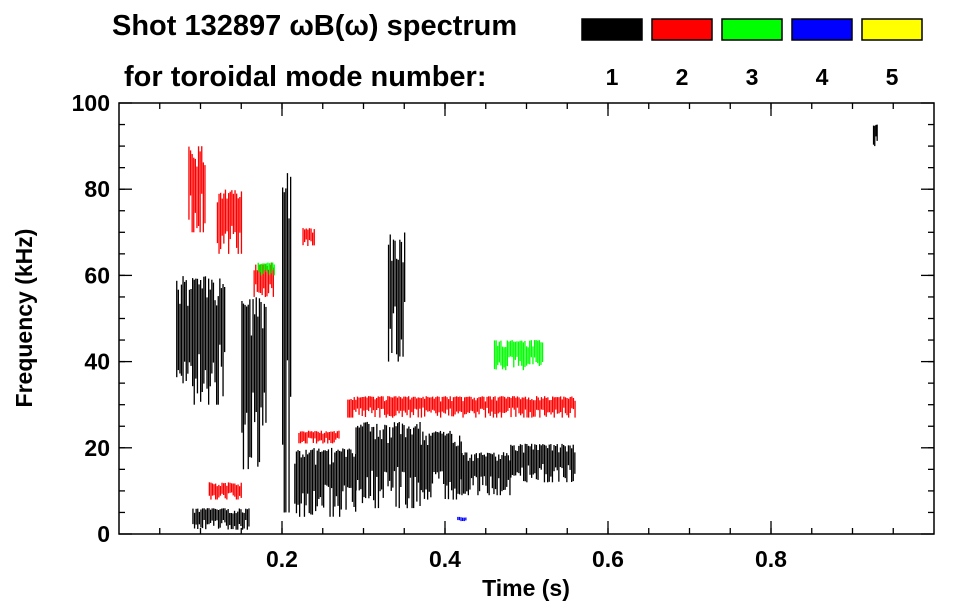  Describe the element at coordinates (319, 437) in the screenshot. I see `series-n=2-region-5` at that location.